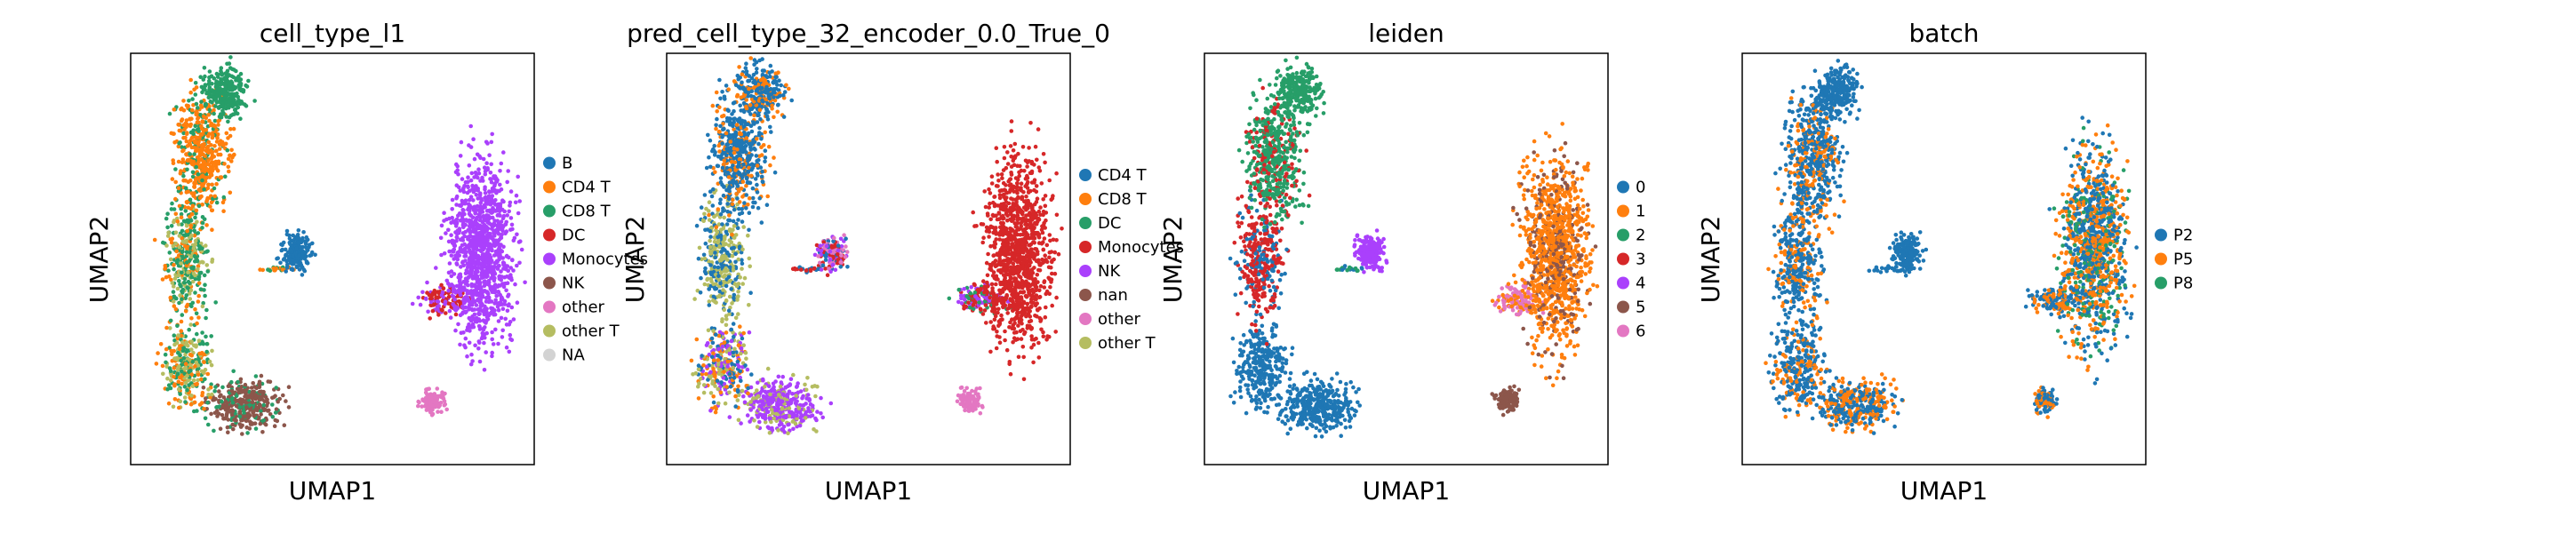  Describe the element at coordinates (549, 235) in the screenshot. I see `legend-marker` at that location.